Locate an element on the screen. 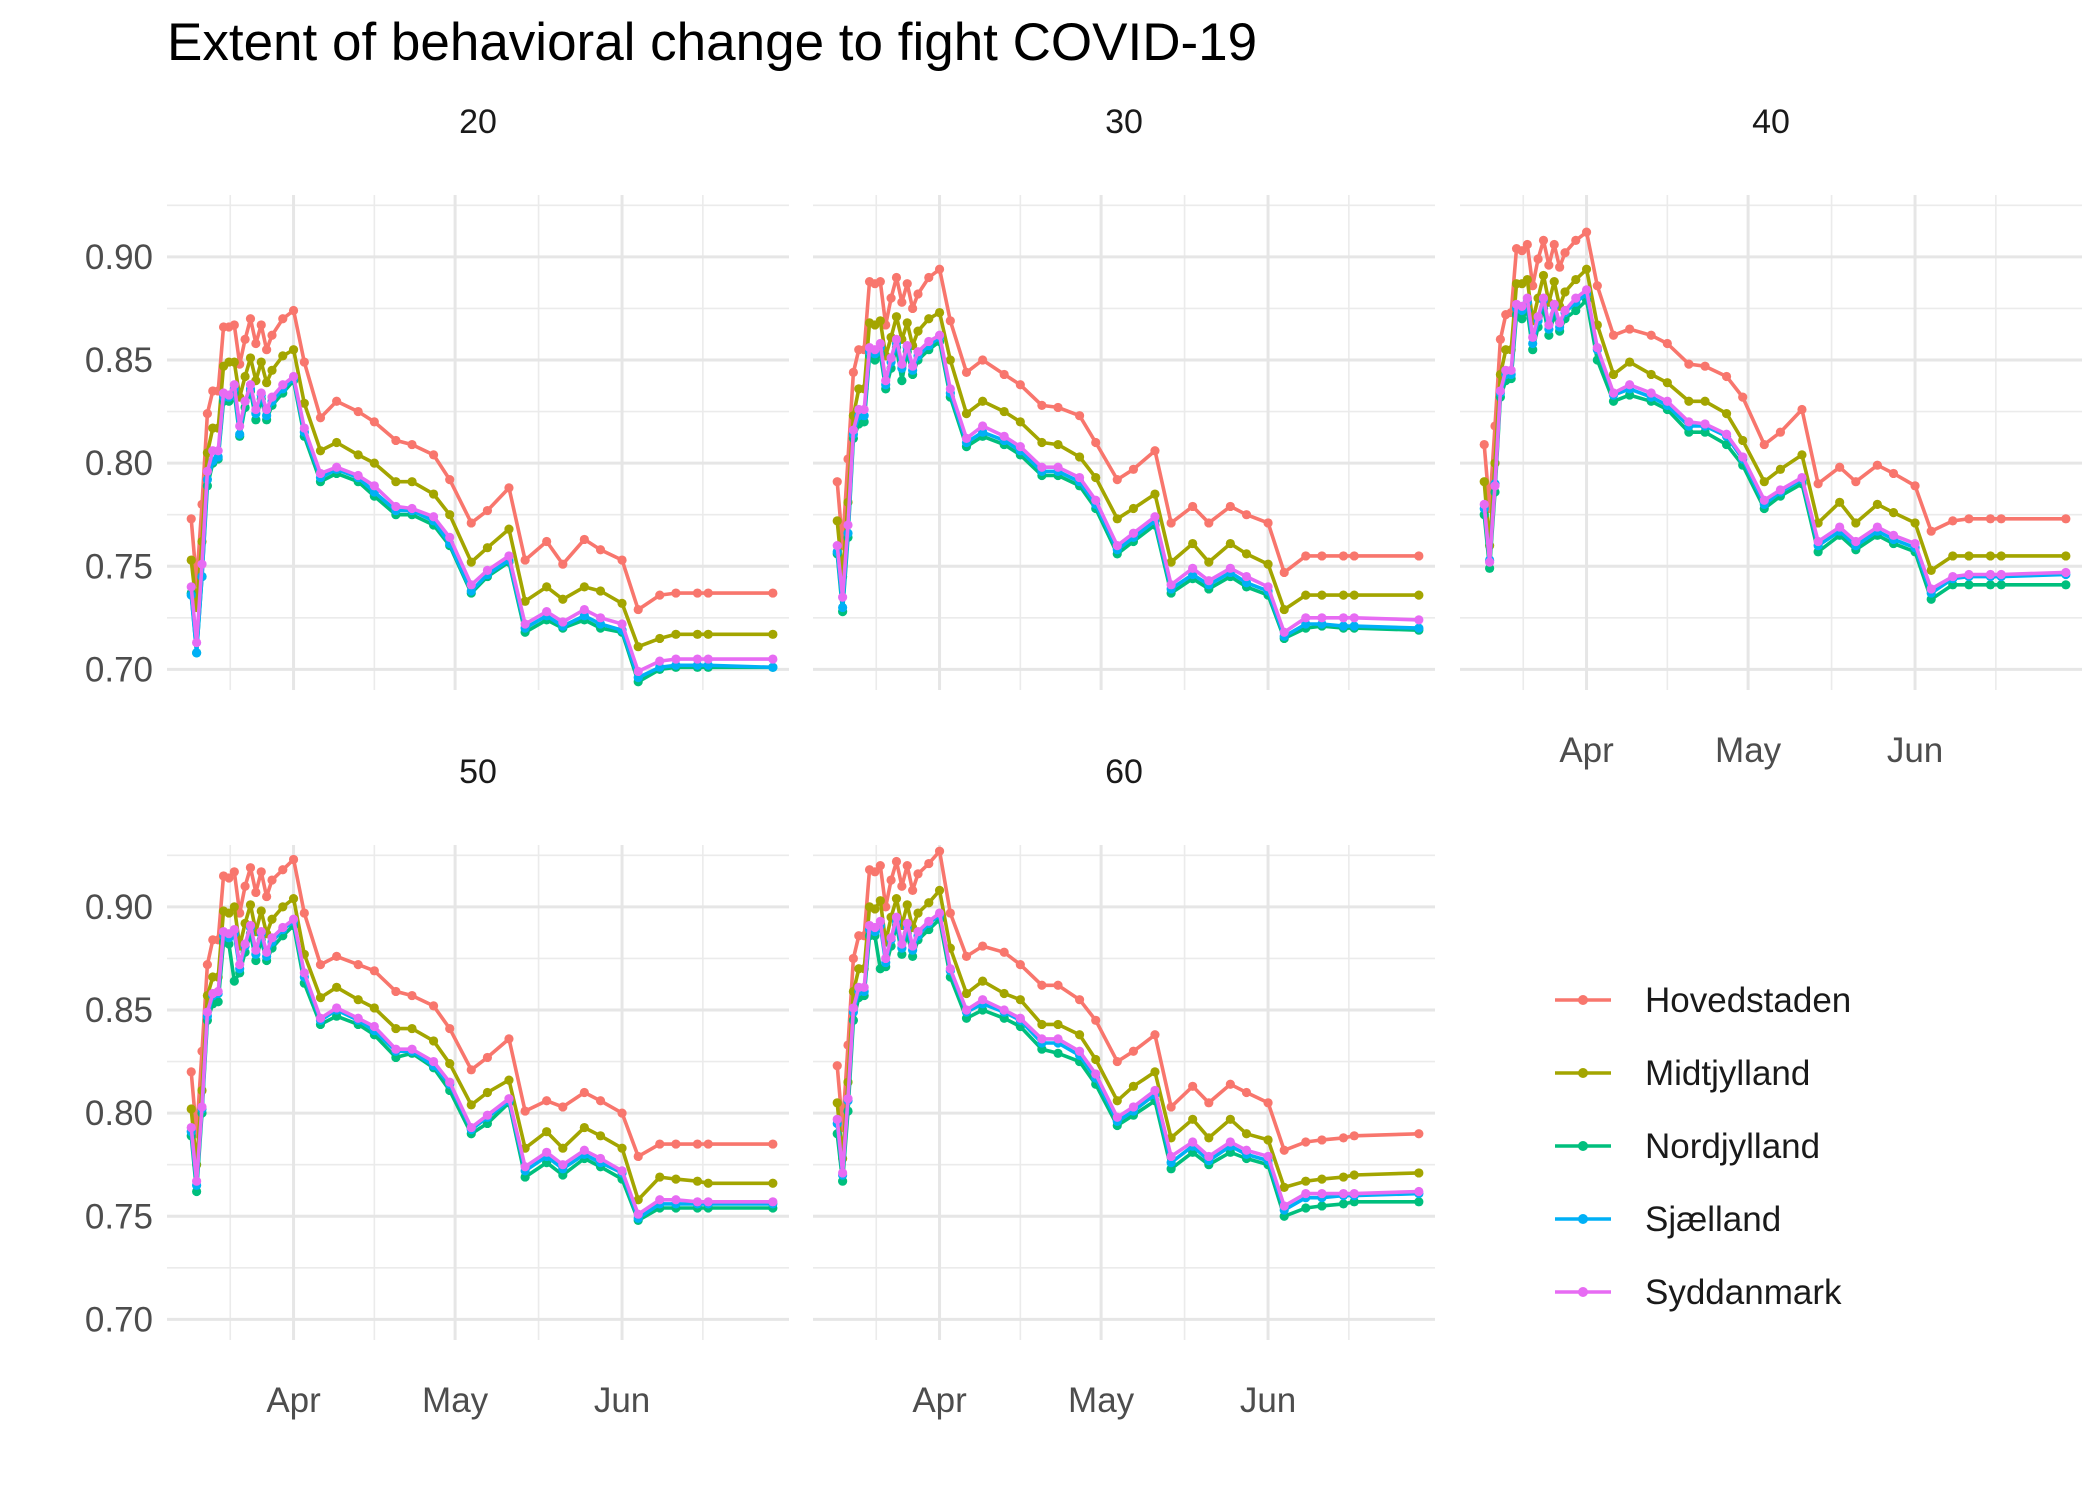  facet-panel-40: 40 Apr May Jun is located at coordinates (1771, 436).